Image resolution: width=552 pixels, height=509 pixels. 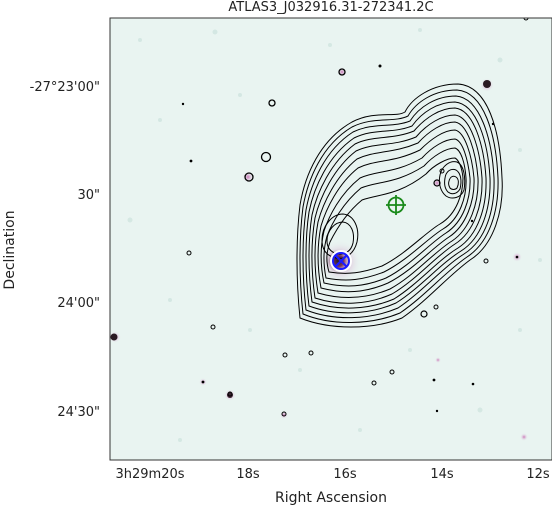 What do you see at coordinates (88, 195) in the screenshot?
I see `y-tick-label: 30"` at bounding box center [88, 195].